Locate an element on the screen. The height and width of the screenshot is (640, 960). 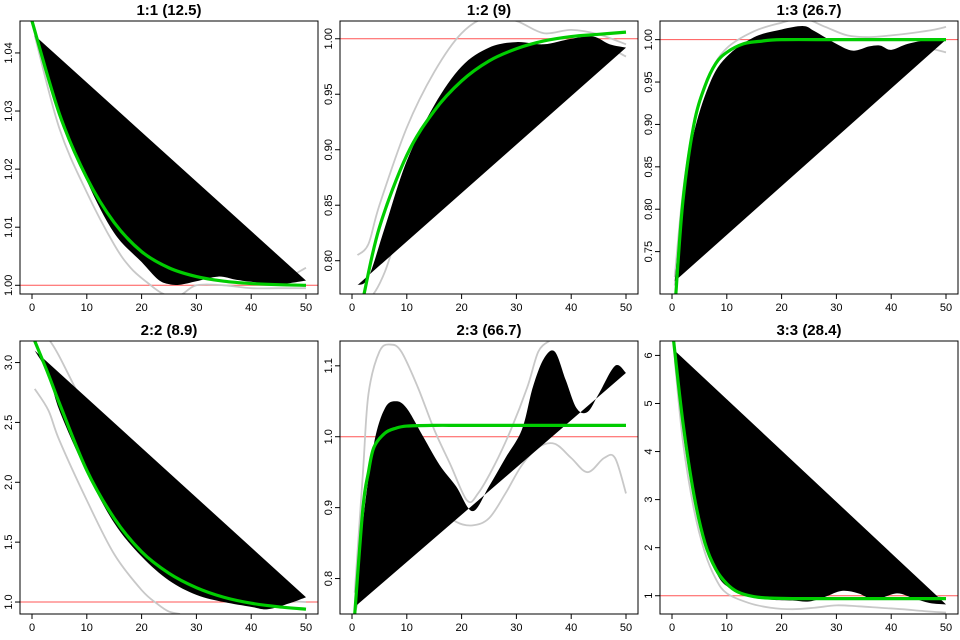
panel-title: 3:3 (28.4) is located at coordinates (808, 330).